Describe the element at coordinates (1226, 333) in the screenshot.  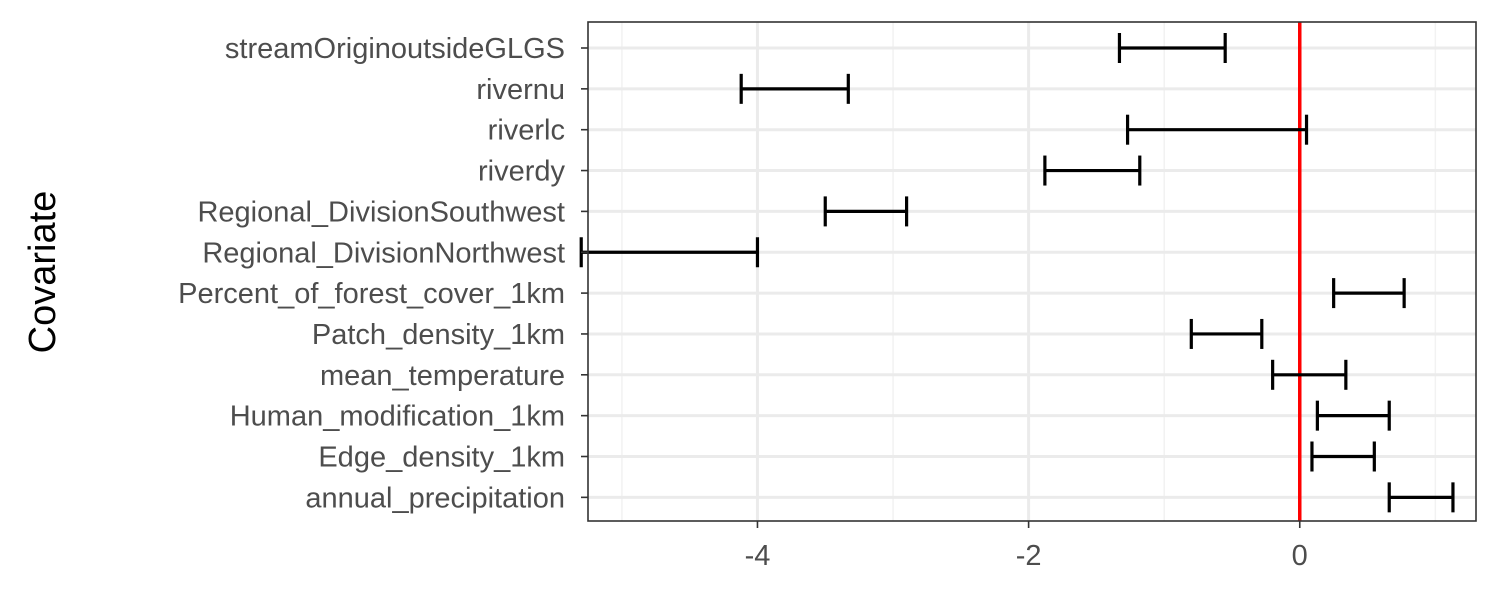
I see `errorbar-Patch_density_1km` at that location.